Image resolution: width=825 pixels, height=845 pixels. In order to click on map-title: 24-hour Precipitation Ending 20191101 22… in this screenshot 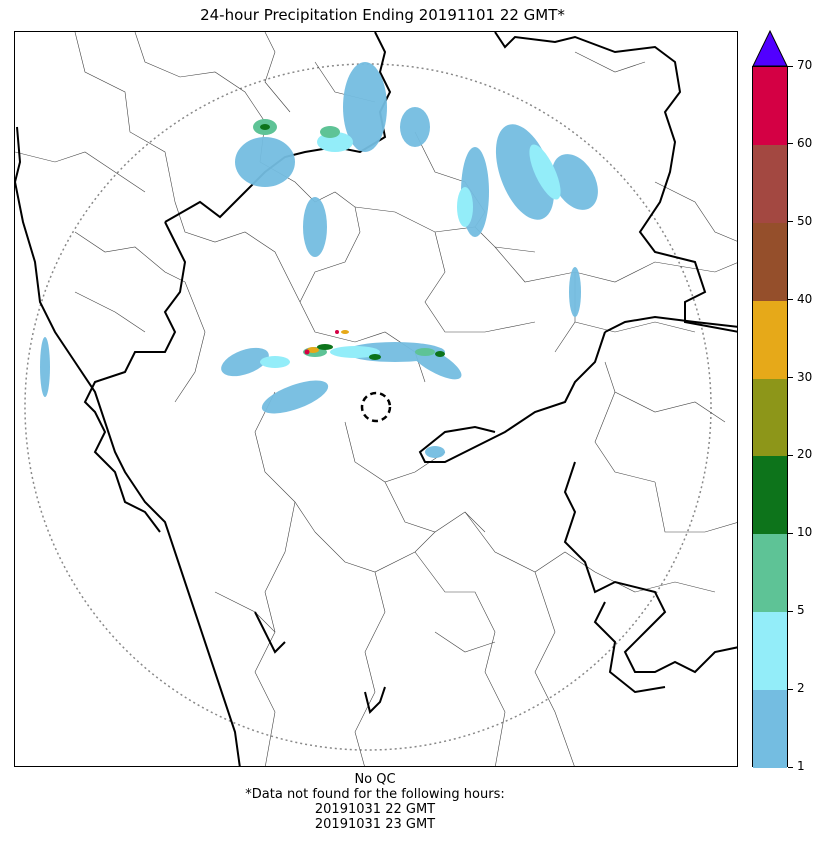, I will do `click(382, 15)`.